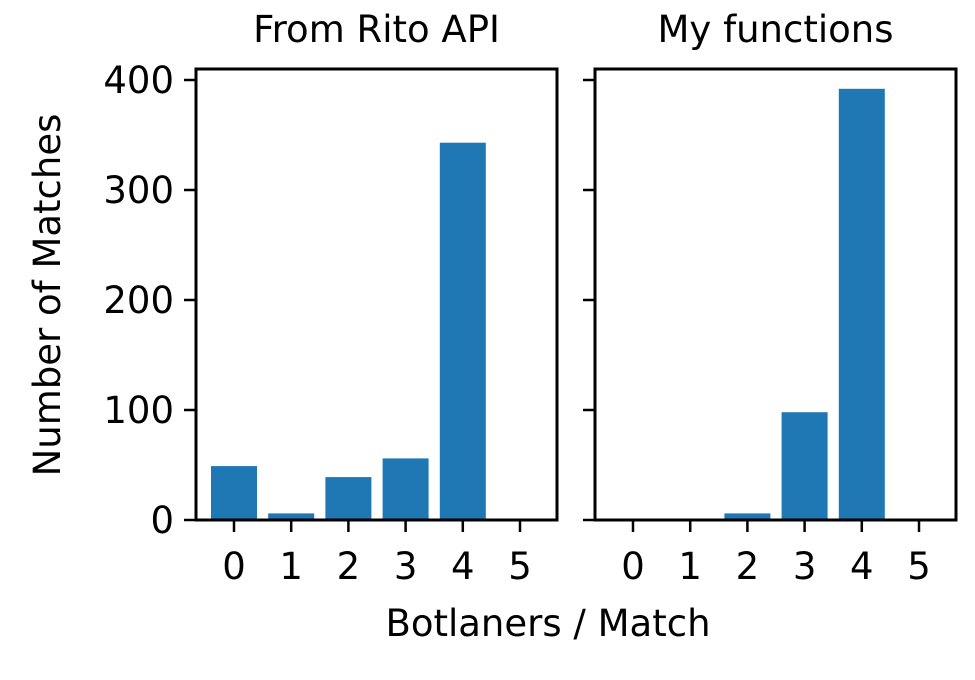  What do you see at coordinates (138, 190) in the screenshot?
I see `y-tick-label: 300` at bounding box center [138, 190].